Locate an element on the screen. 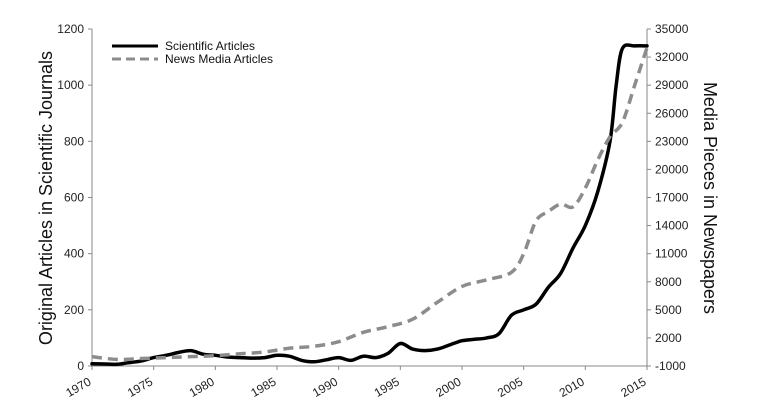  x-tick-label: 2010 is located at coordinates (572, 387).